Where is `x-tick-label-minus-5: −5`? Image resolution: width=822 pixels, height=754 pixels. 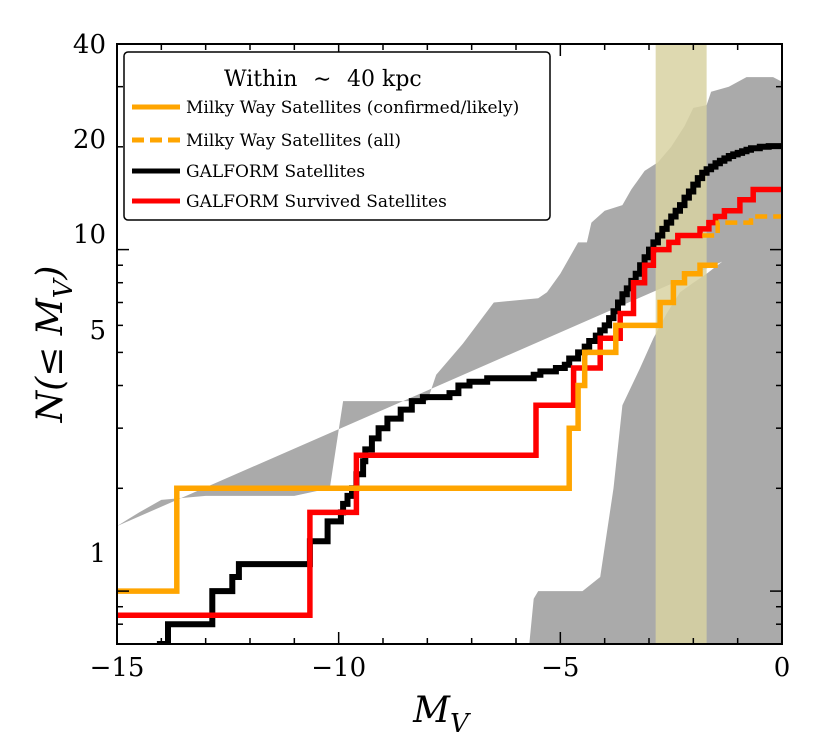
x-tick-label-minus-5: −5 is located at coordinates (560, 668).